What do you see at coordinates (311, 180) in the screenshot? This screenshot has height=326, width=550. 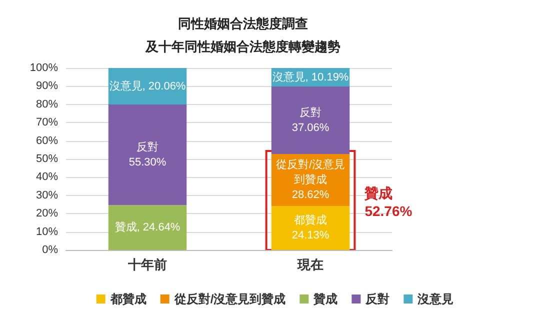 I see `data-label: 從反對/沒意見到贊成 28.62%` at bounding box center [311, 180].